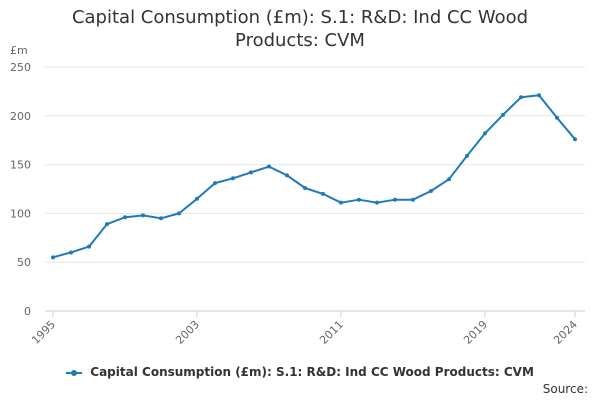 Image resolution: width=600 pixels, height=400 pixels. Describe the element at coordinates (53, 257) in the screenshot. I see `data-point-1995` at that location.